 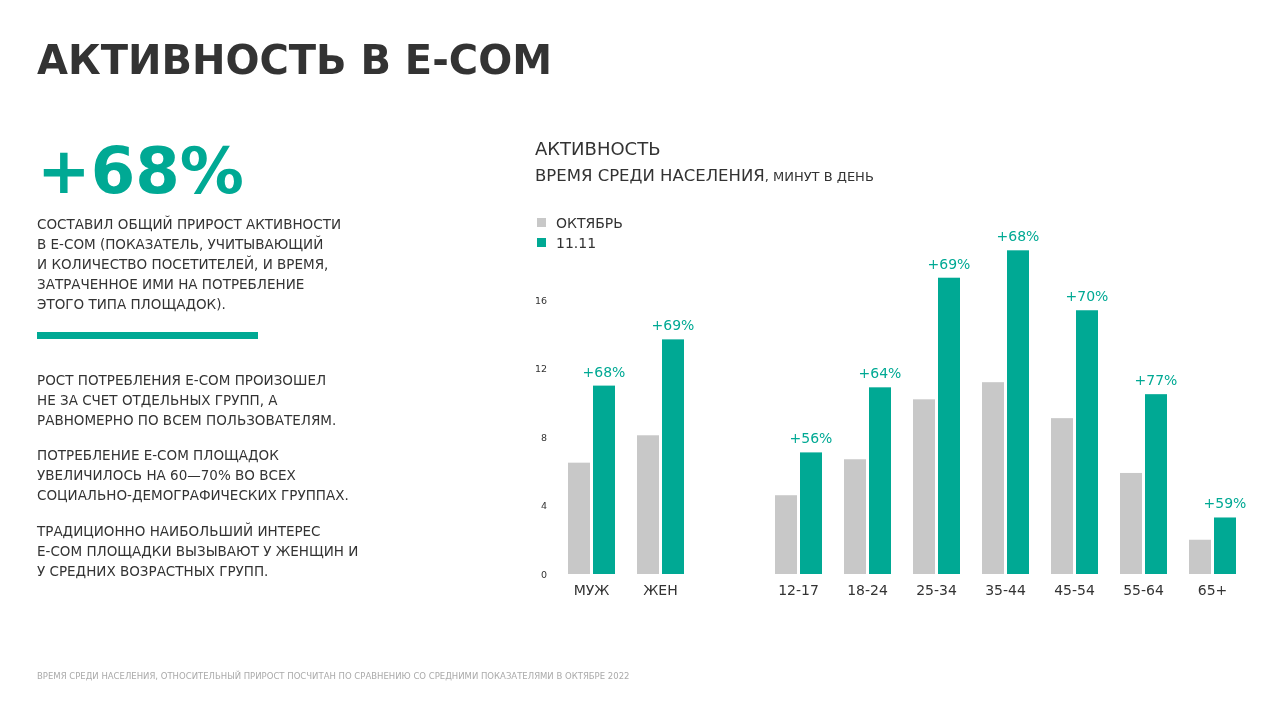 I want to click on x-tick-label: 45-54, so click(x=1074, y=590).